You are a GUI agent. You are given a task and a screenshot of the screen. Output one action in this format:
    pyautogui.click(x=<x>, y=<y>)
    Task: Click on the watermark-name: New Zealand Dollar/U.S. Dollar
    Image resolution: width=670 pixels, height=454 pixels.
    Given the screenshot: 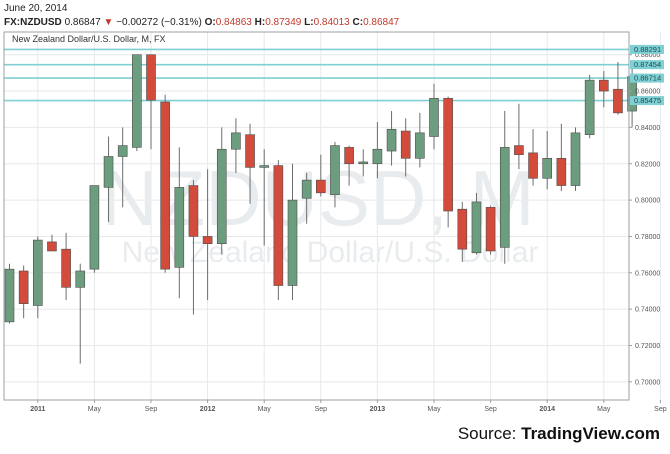 What is the action you would take?
    pyautogui.click(x=330, y=252)
    